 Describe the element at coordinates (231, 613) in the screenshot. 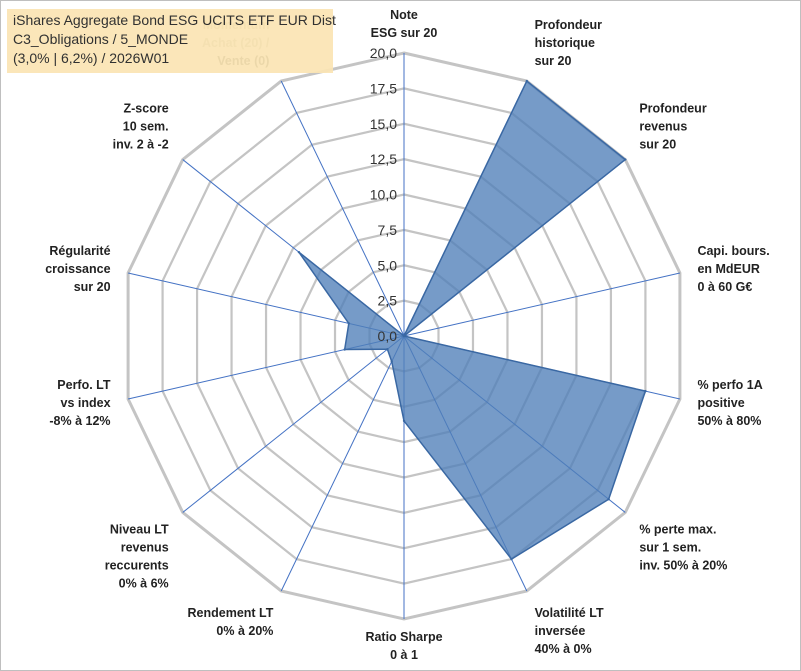

I see `axis-label-8-line-0: Rendement LT` at that location.